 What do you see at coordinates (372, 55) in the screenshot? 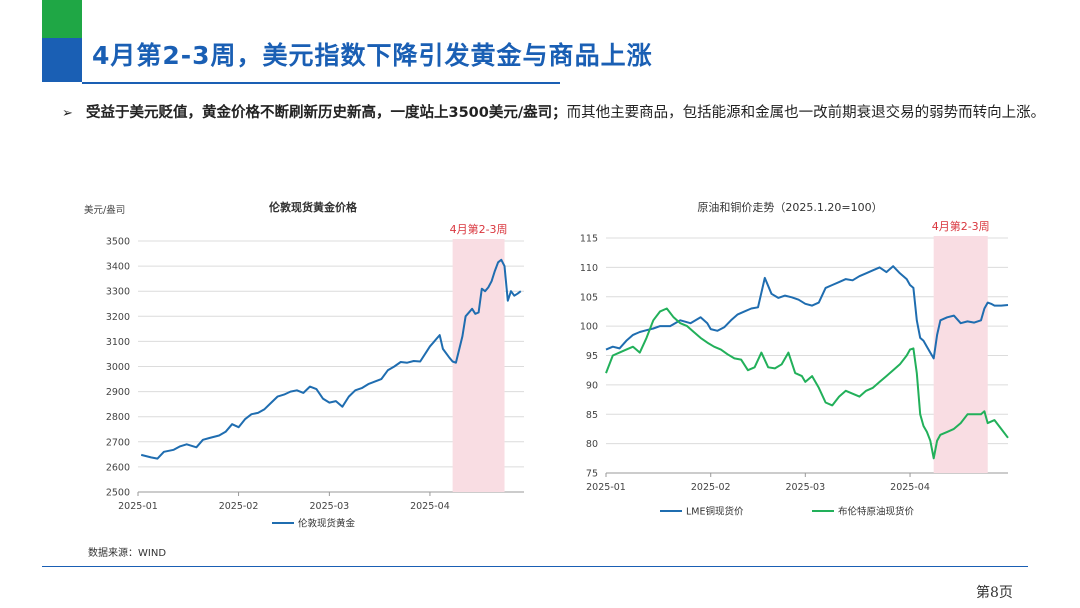
I see `slide-title: 4月第2-3周，美元指数下降引发黄金与商品上涨` at bounding box center [372, 55].